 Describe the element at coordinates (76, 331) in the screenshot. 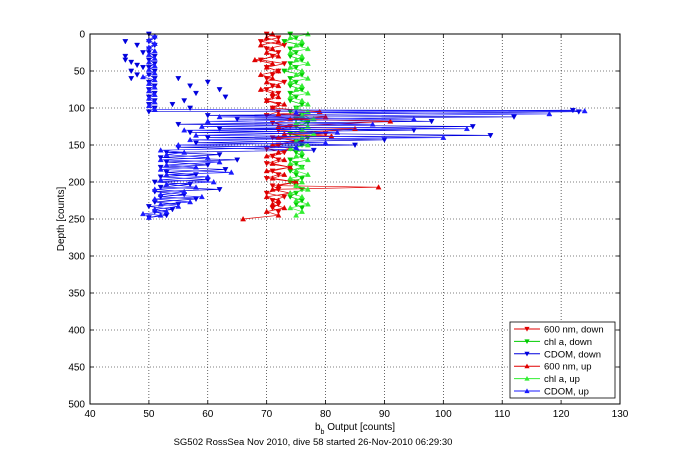

I see `y-tick-label: 400` at that location.